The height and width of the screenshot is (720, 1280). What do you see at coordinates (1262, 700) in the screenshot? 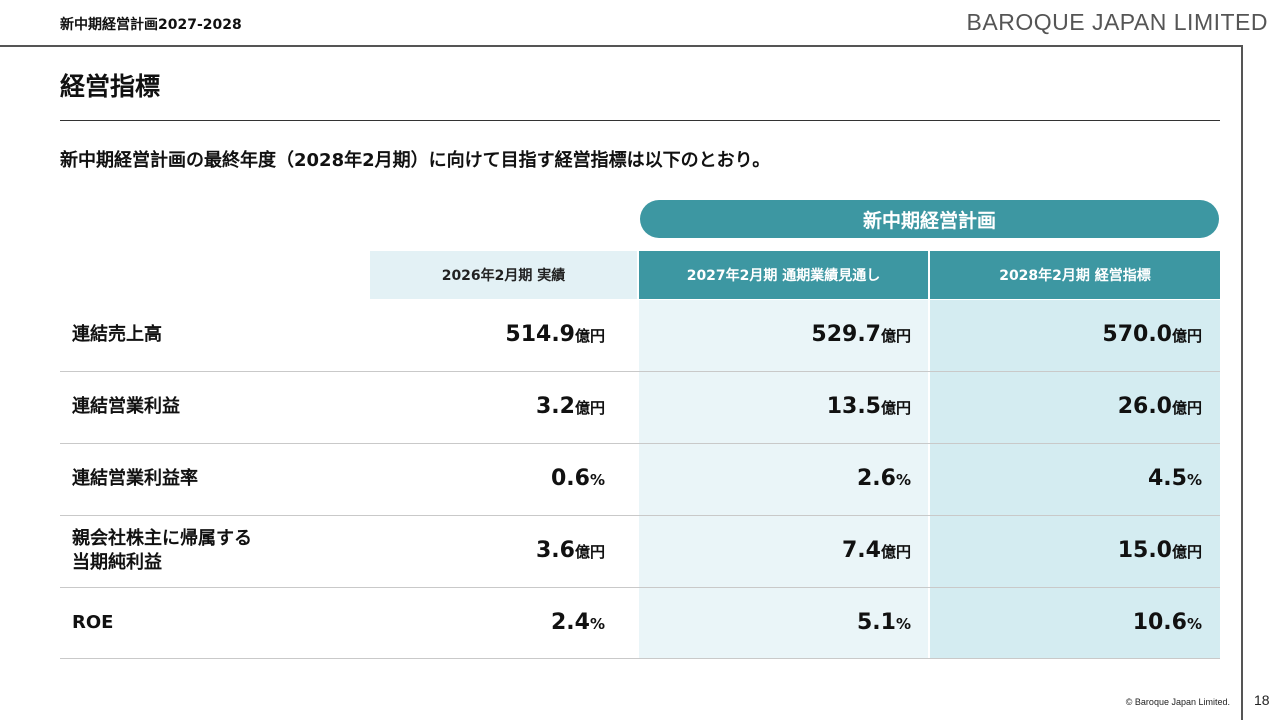
I see `page-number: 18` at bounding box center [1262, 700].